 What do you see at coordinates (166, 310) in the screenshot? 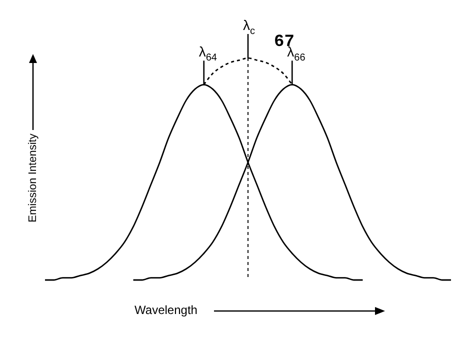
I see `x-axis-title: Wavelength` at bounding box center [166, 310].